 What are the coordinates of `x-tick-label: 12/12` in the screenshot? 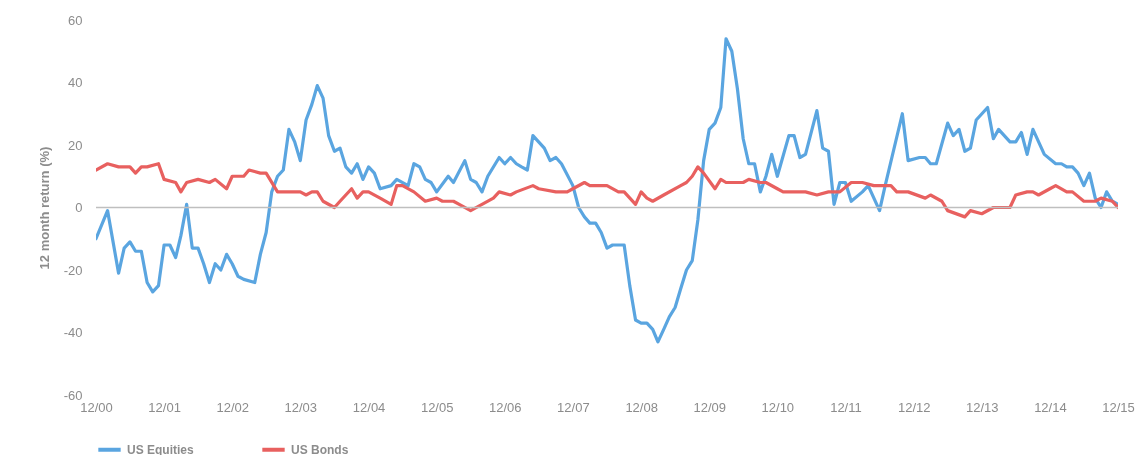 It's located at (914, 407).